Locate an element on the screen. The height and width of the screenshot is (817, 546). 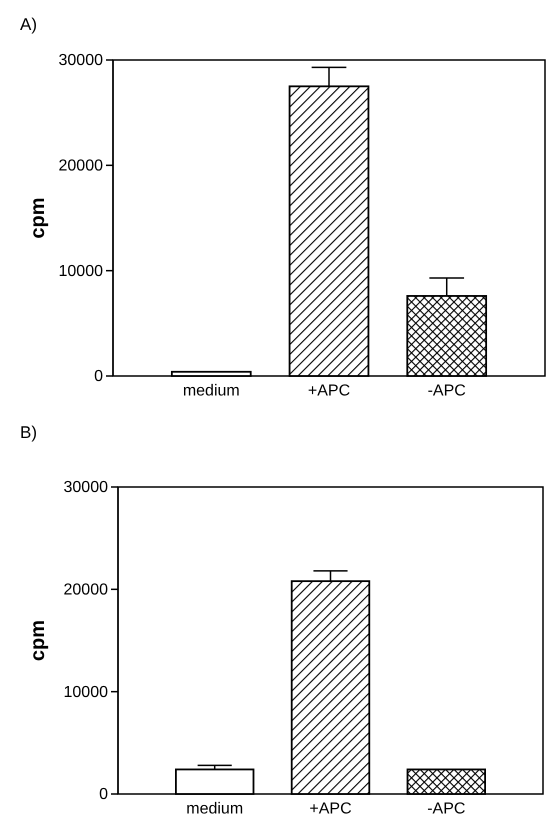
chart-title: A) is located at coordinates (28, 24).